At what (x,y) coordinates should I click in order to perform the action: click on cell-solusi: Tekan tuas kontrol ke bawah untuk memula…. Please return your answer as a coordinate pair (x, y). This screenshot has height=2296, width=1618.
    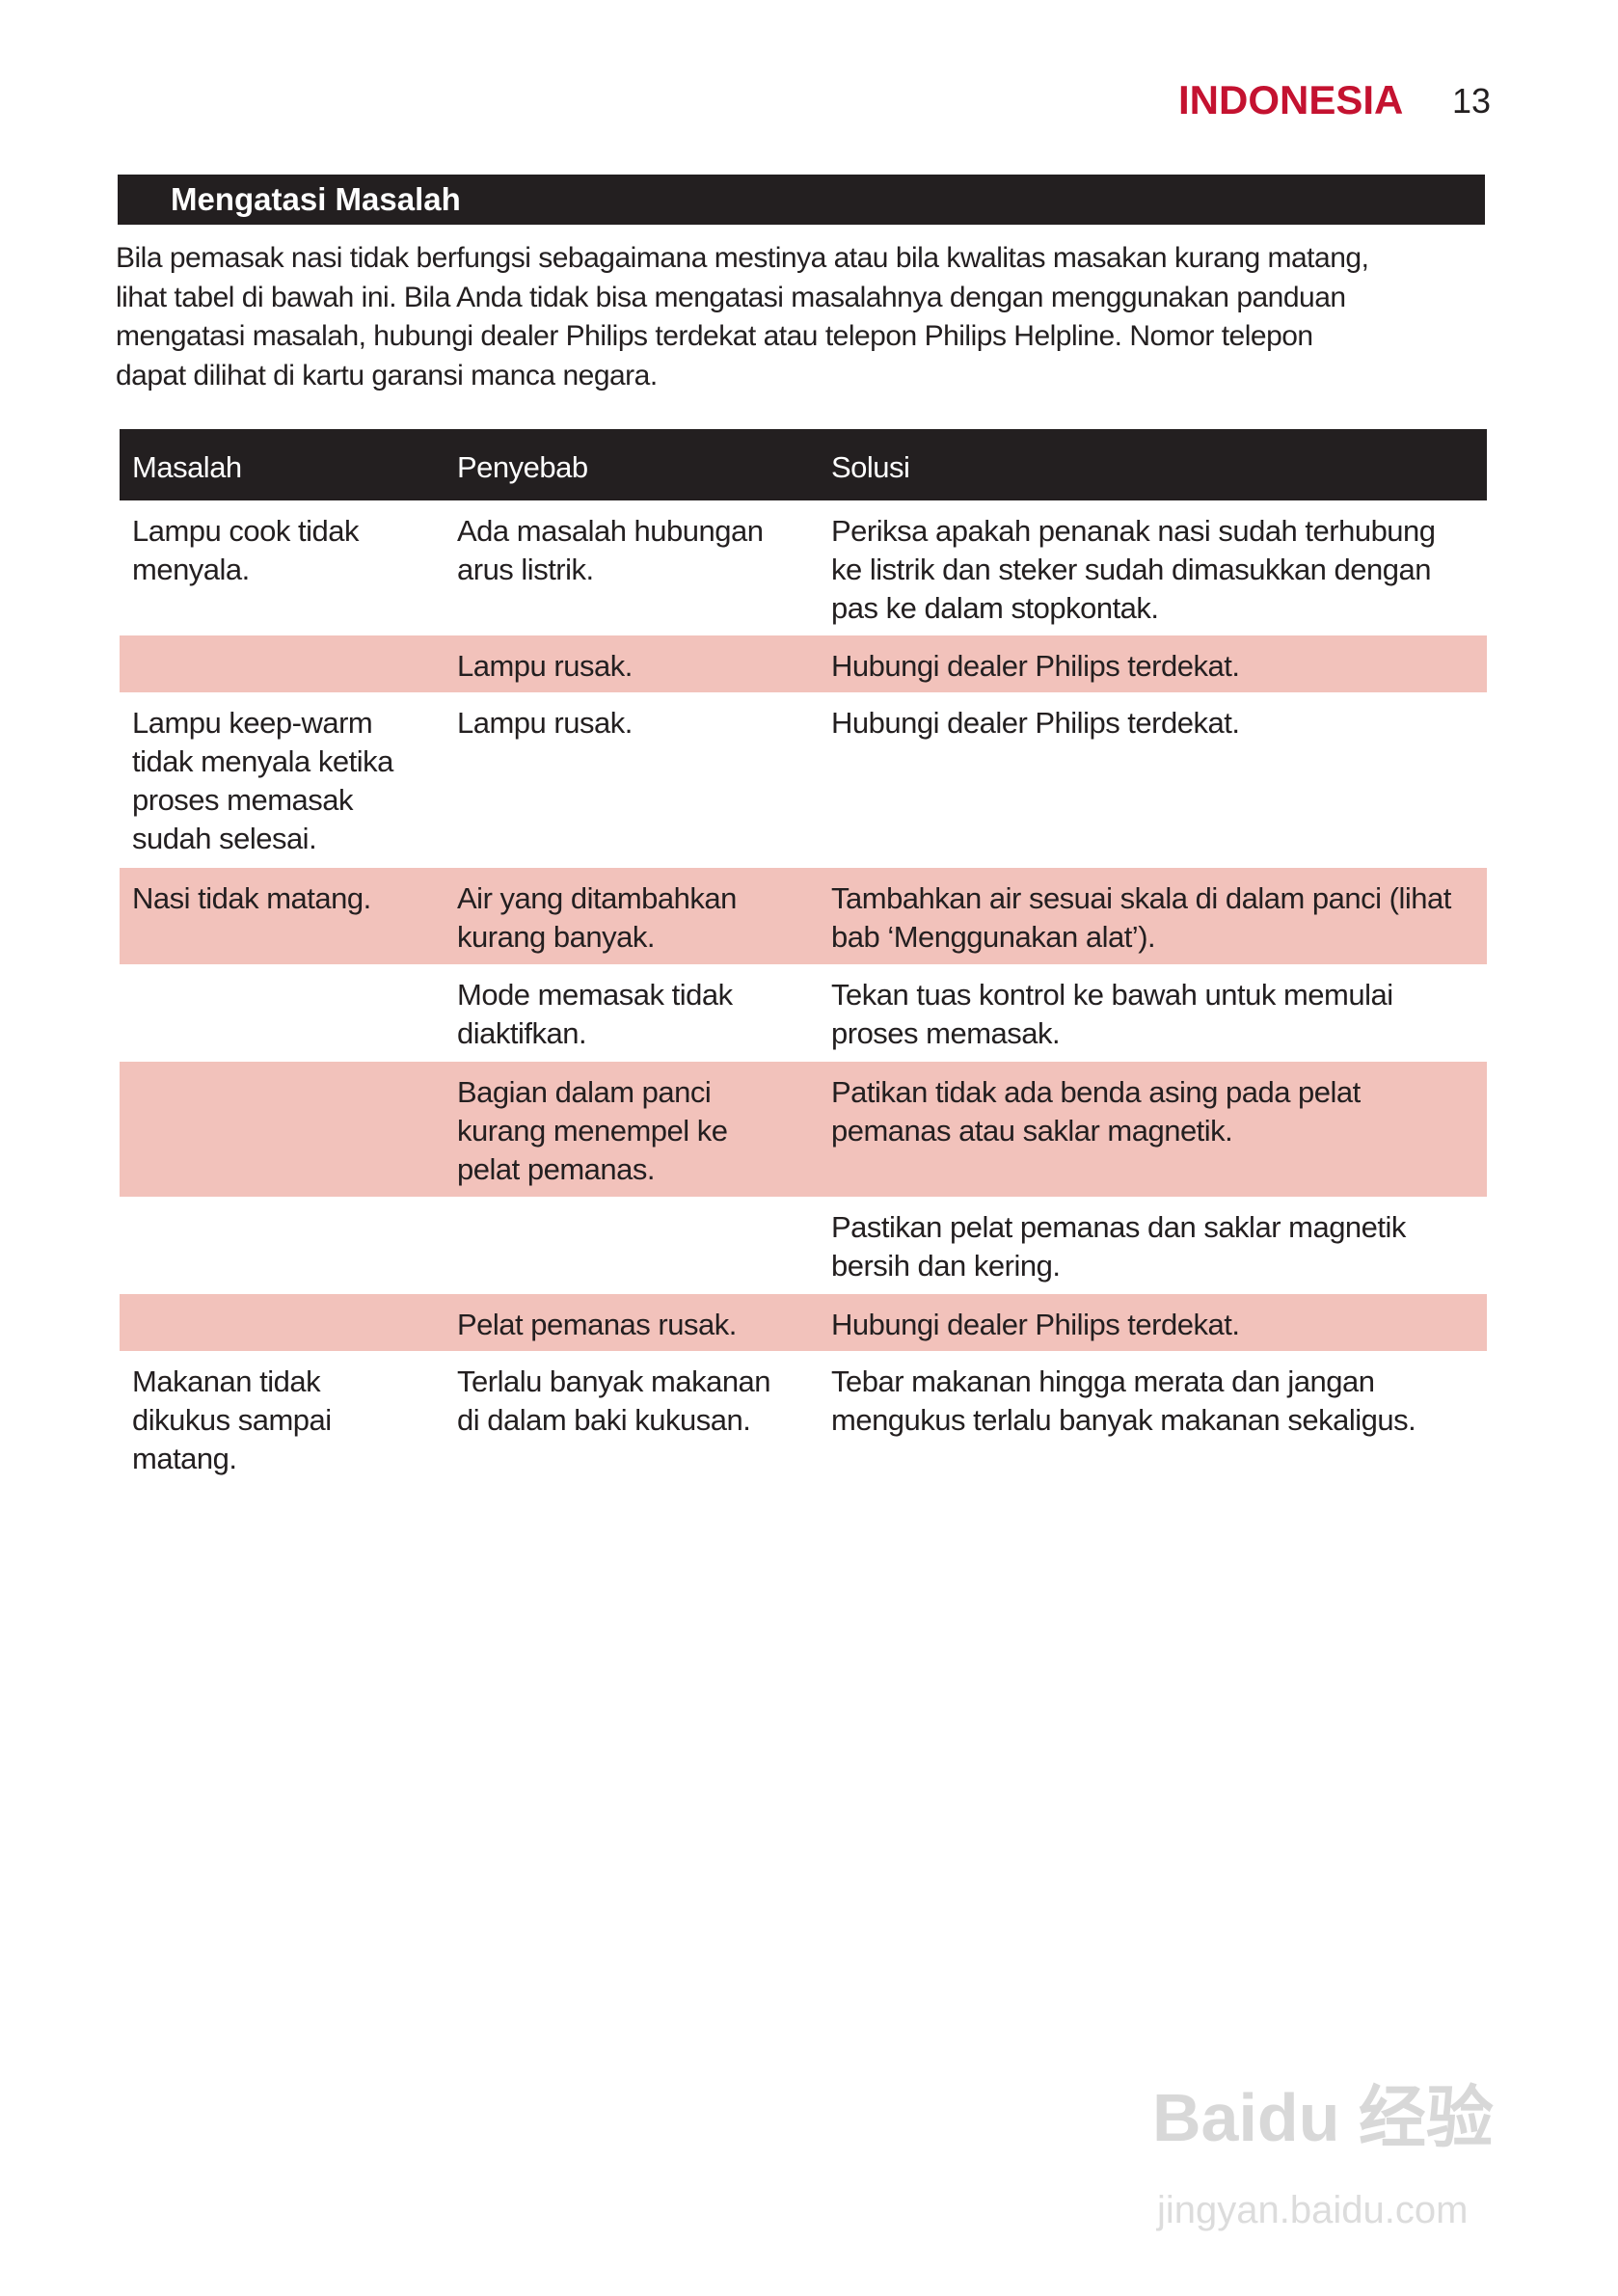
    Looking at the image, I should click on (1112, 1014).